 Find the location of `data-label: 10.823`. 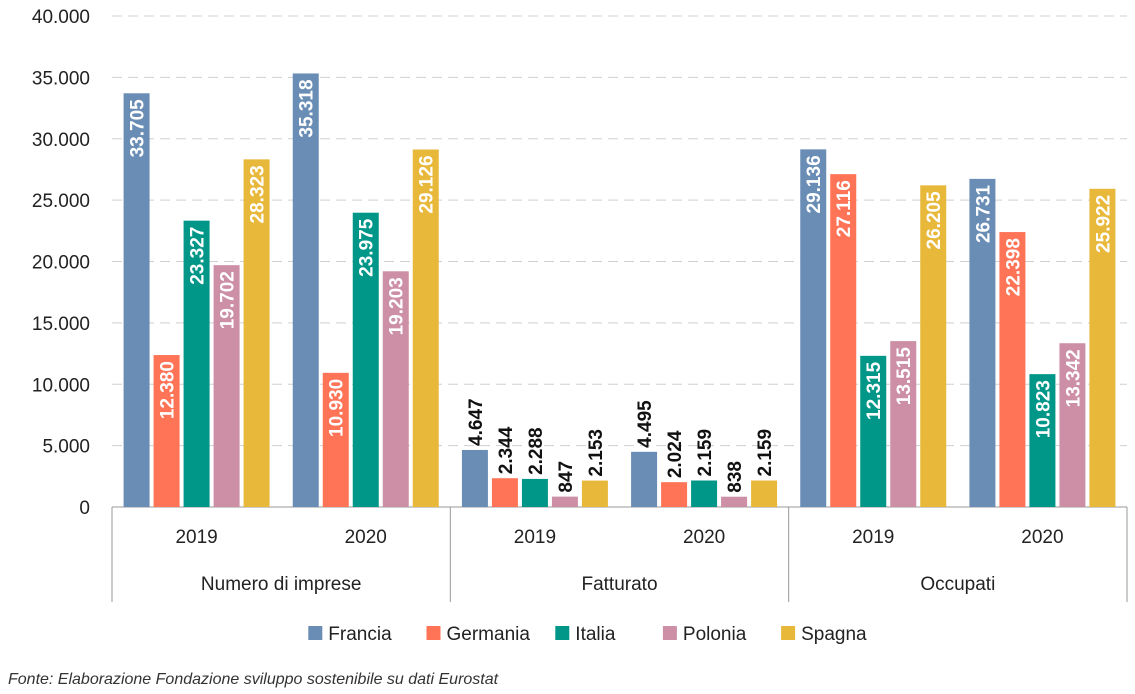

data-label: 10.823 is located at coordinates (1043, 409).